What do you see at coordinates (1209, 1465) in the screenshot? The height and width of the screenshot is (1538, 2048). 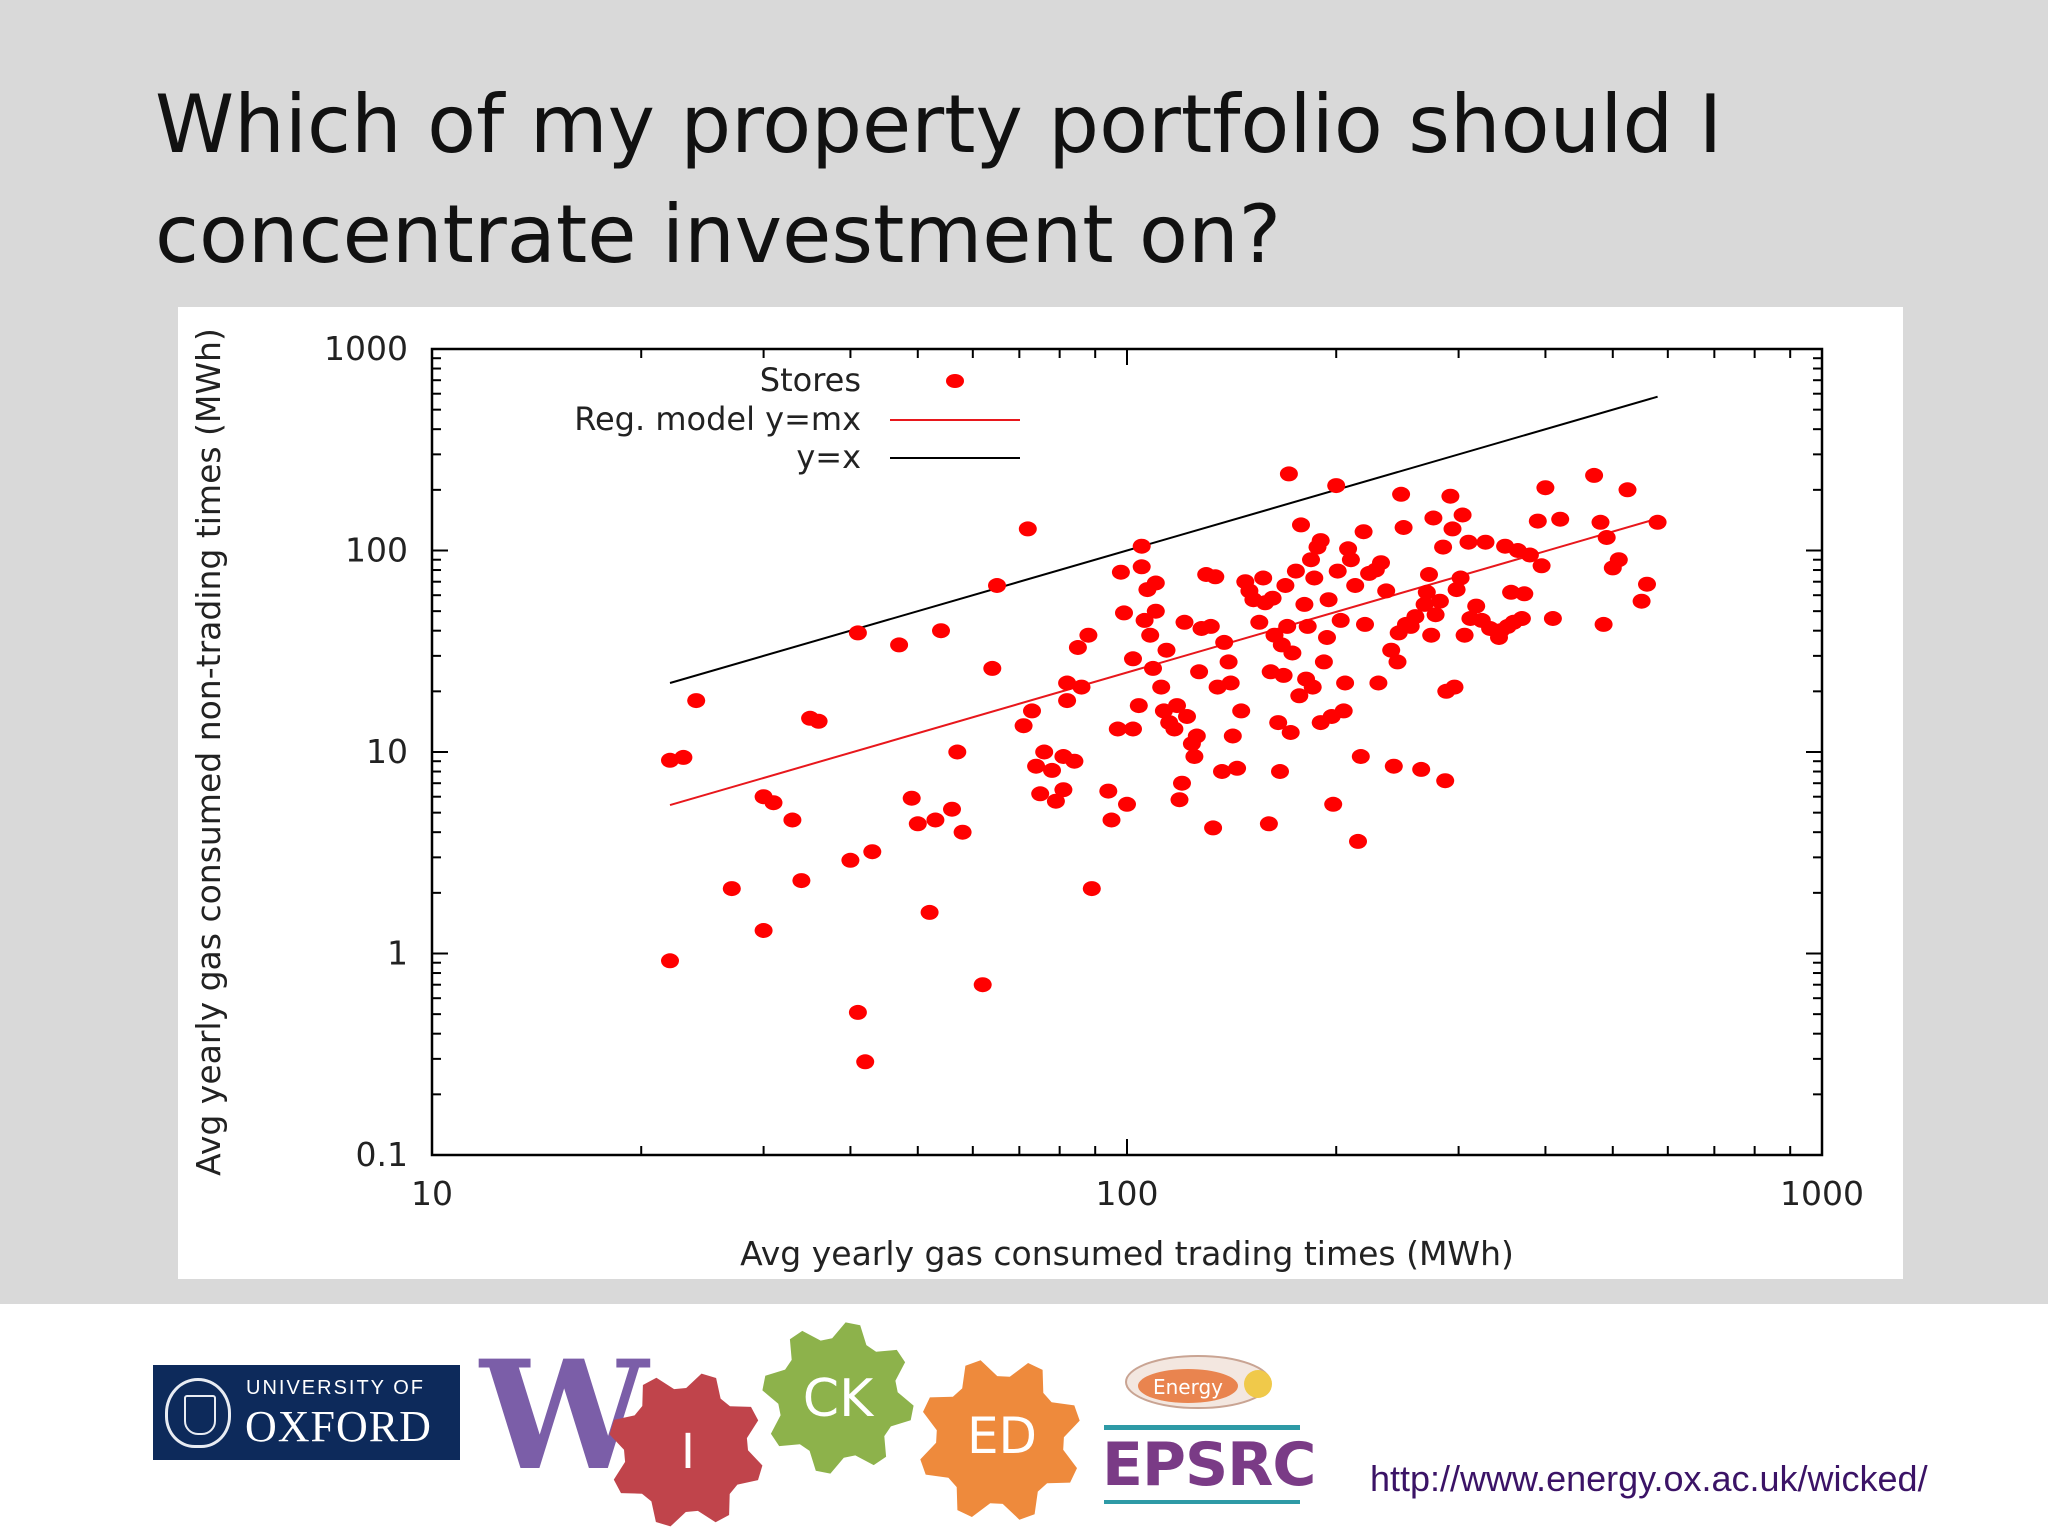 I see `epsrc-wordmark: EPSRC` at bounding box center [1209, 1465].